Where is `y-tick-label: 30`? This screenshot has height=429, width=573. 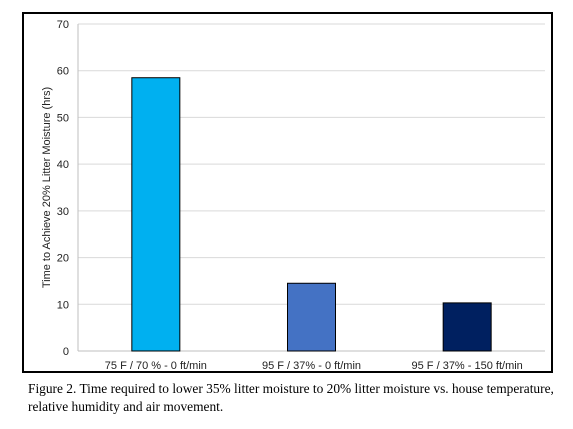
y-tick-label: 30 is located at coordinates (63, 212).